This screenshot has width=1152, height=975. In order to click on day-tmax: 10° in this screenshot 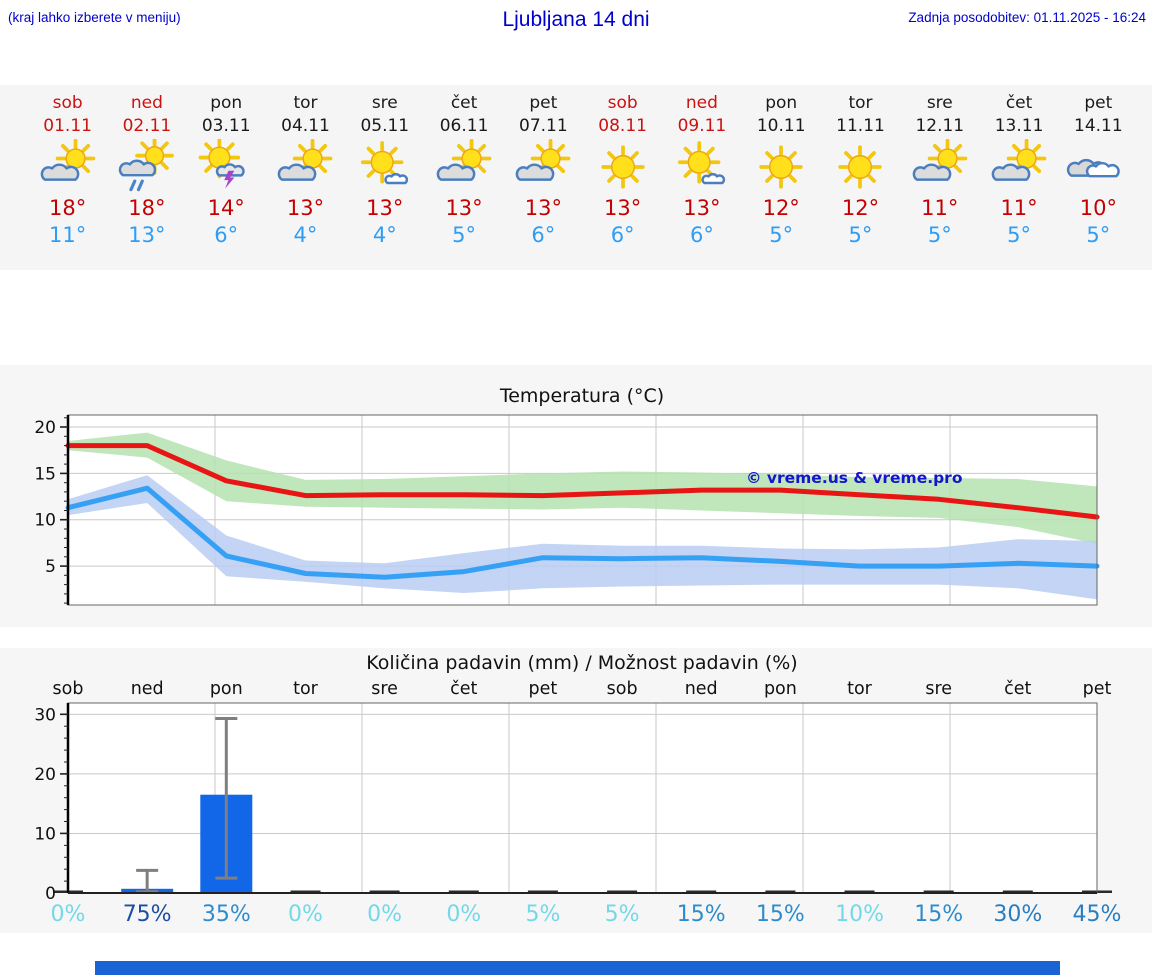, I will do `click(1098, 208)`.